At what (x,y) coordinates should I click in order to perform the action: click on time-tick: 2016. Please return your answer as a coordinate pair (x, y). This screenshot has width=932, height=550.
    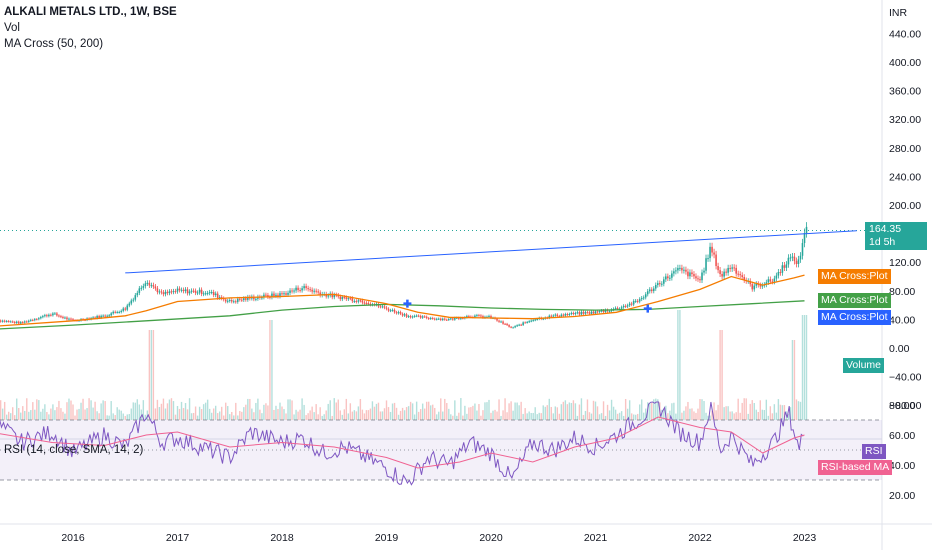
    Looking at the image, I should click on (73, 538).